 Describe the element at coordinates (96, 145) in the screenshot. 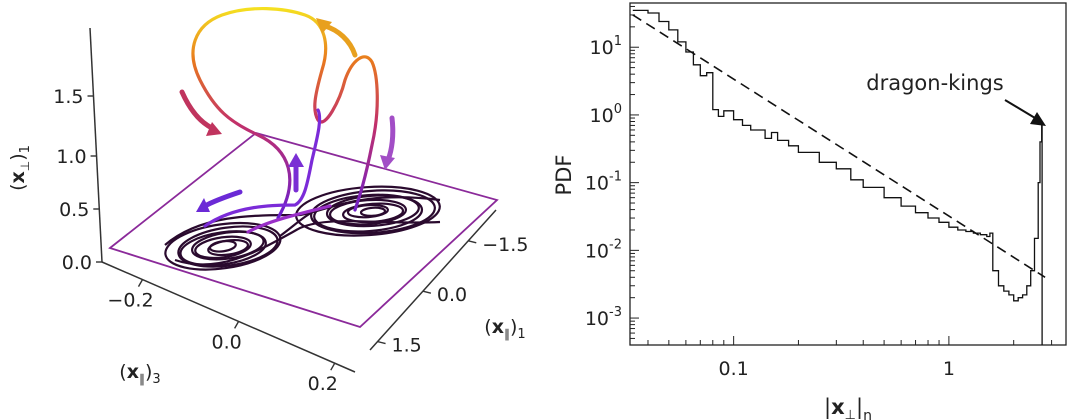

I see `vertical-axis-line` at that location.